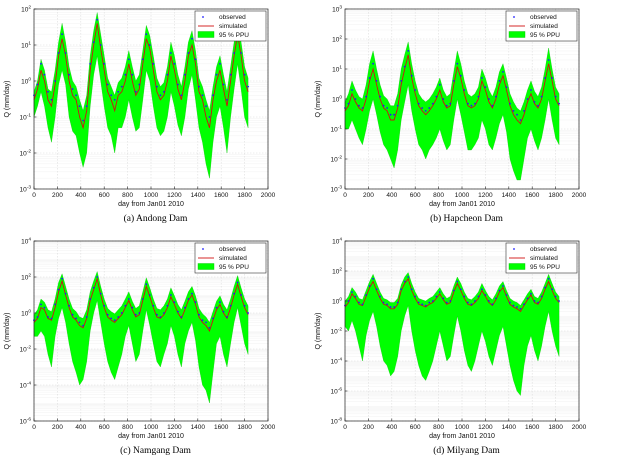 The height and width of the screenshot is (464, 622). Describe the element at coordinates (368, 195) in the screenshot. I see `x-tick-label: 200` at that location.